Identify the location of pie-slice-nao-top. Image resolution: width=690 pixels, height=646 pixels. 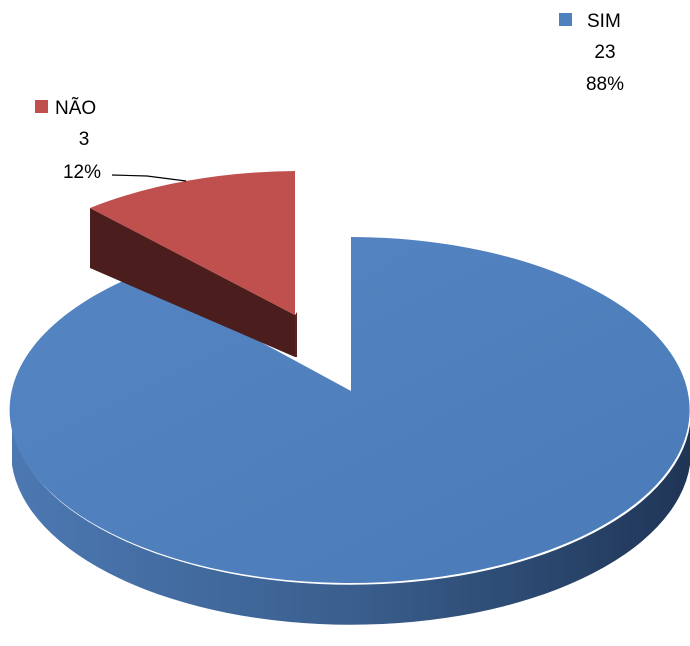
(192, 243).